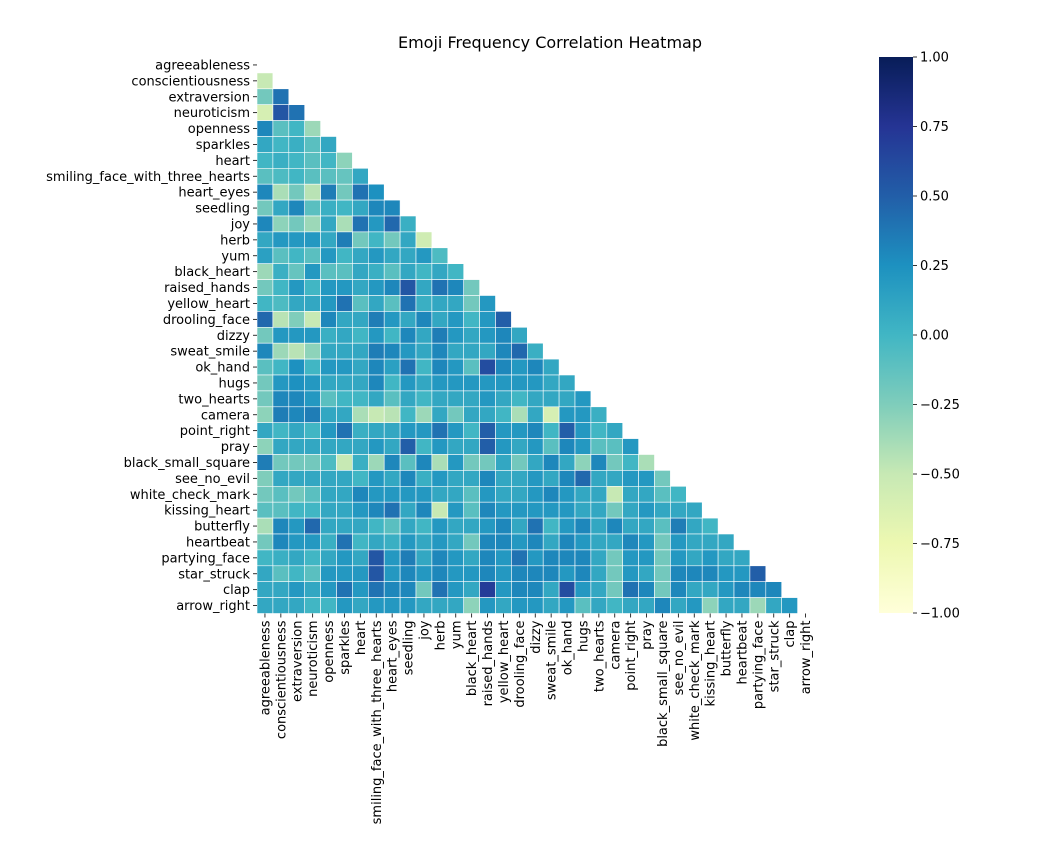 The image size is (1056, 847). I want to click on y-tick-label: sparkles, so click(223, 145).